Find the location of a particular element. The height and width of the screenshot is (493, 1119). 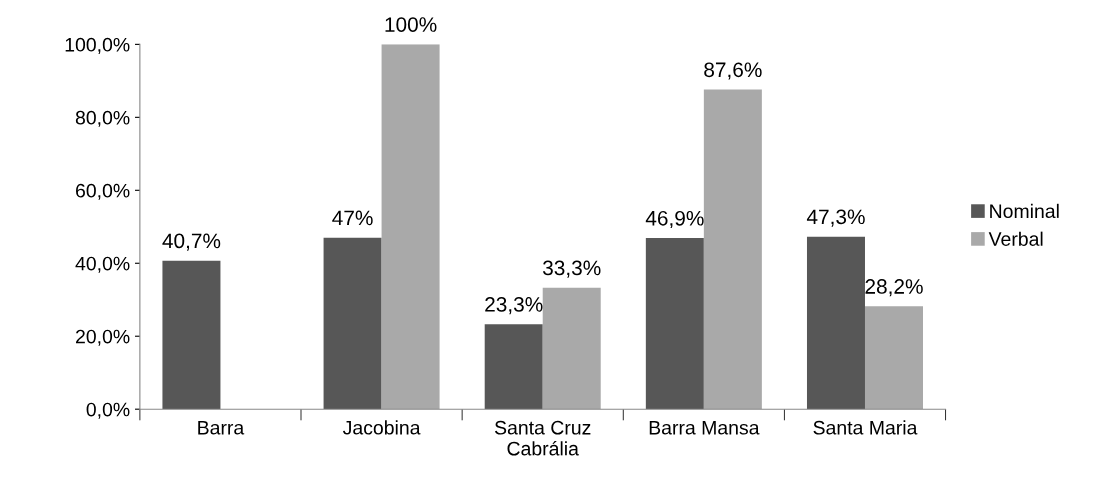

y-tick-label: 100,0% is located at coordinates (97, 45).